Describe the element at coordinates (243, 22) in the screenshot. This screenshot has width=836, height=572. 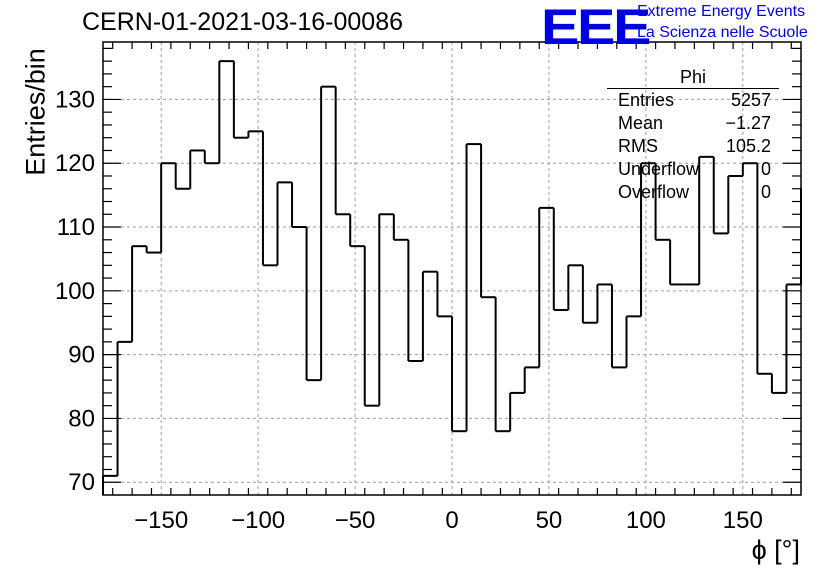
I see `chart-title: CERN-01-2021-03-16-00086` at that location.